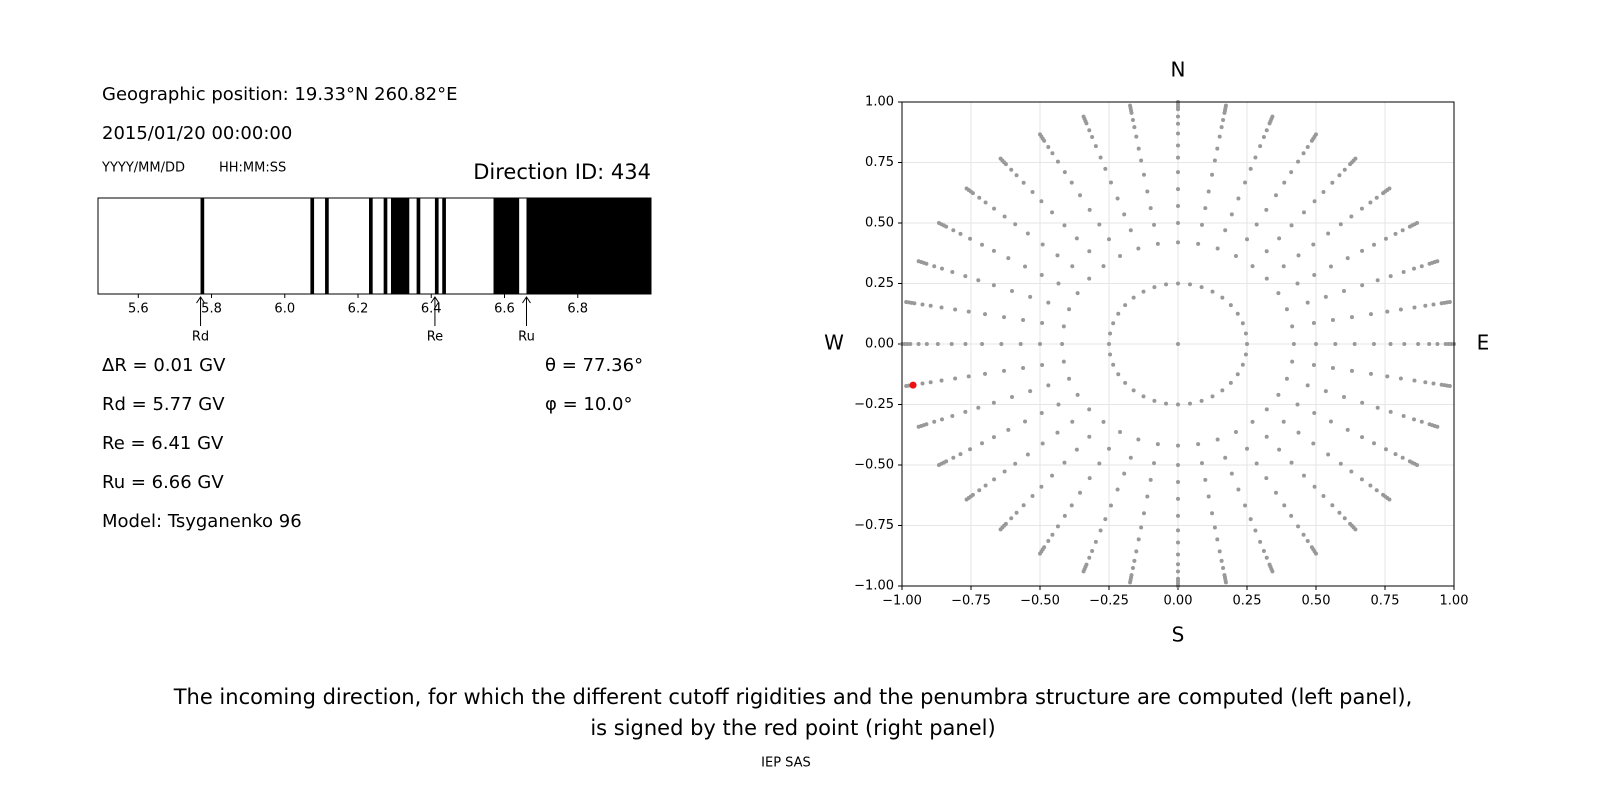 This screenshot has width=1600, height=800. Describe the element at coordinates (792, 728) in the screenshot. I see `caption-line: is signed by the red point (right panel)` at that location.